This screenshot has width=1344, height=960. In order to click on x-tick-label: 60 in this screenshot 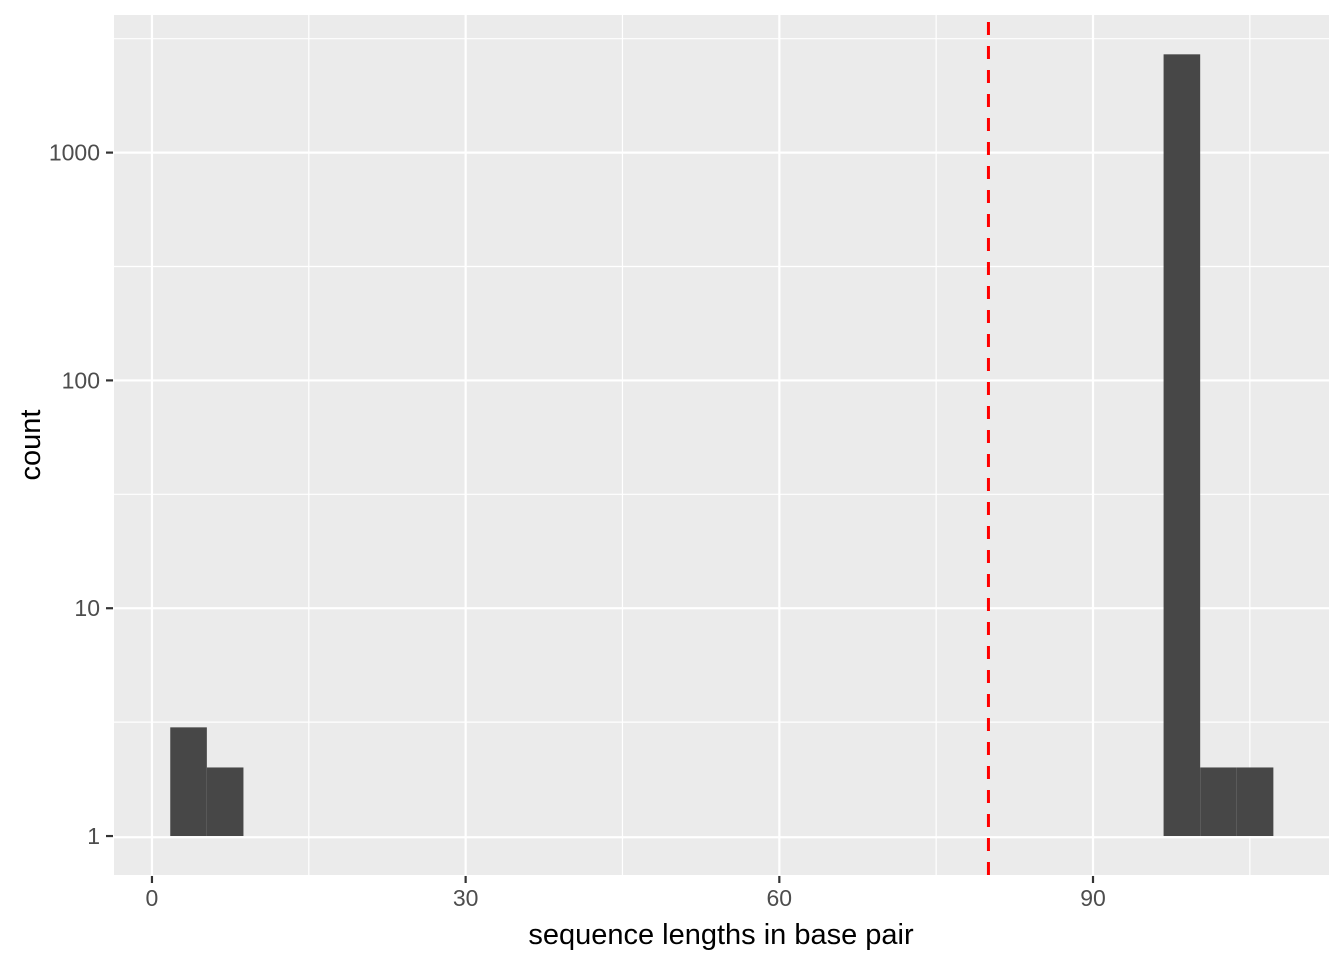, I will do `click(780, 898)`.